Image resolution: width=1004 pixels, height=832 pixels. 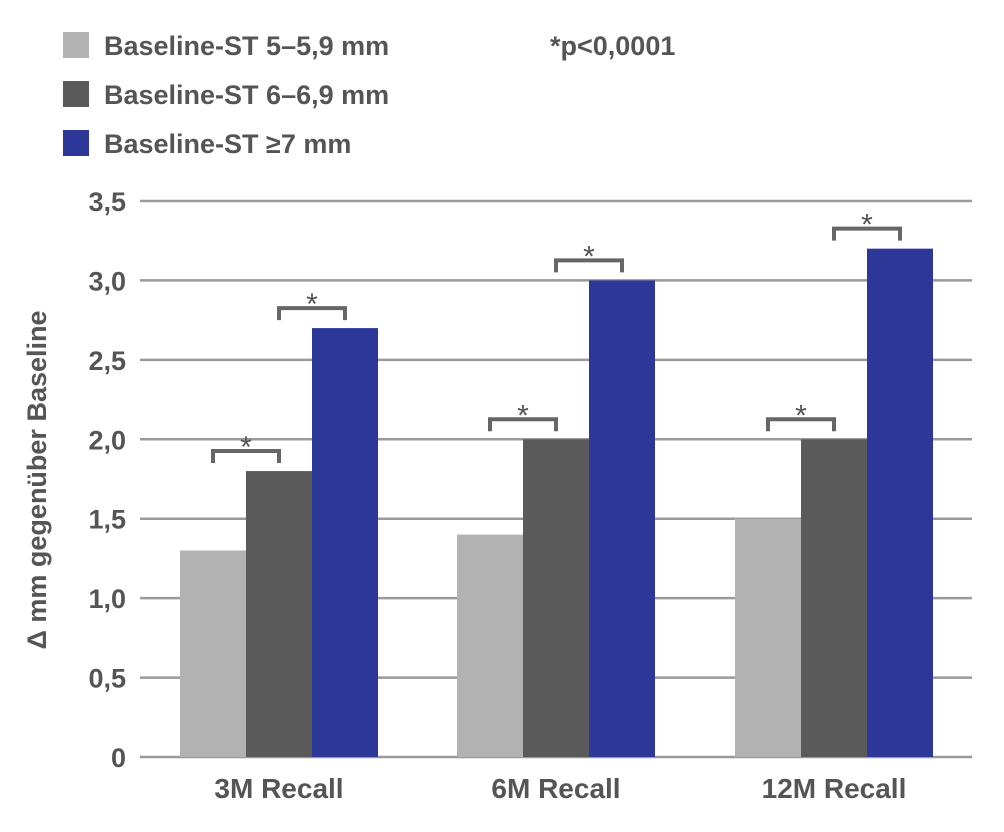 What do you see at coordinates (107, 520) in the screenshot?
I see `y-tick-label: 1,5` at bounding box center [107, 520].